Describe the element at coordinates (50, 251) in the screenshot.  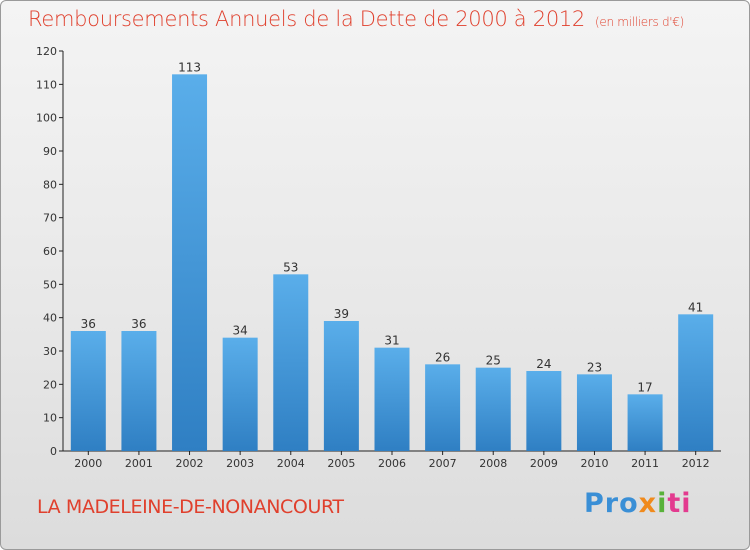
I see `y-tick-label: 60` at that location.